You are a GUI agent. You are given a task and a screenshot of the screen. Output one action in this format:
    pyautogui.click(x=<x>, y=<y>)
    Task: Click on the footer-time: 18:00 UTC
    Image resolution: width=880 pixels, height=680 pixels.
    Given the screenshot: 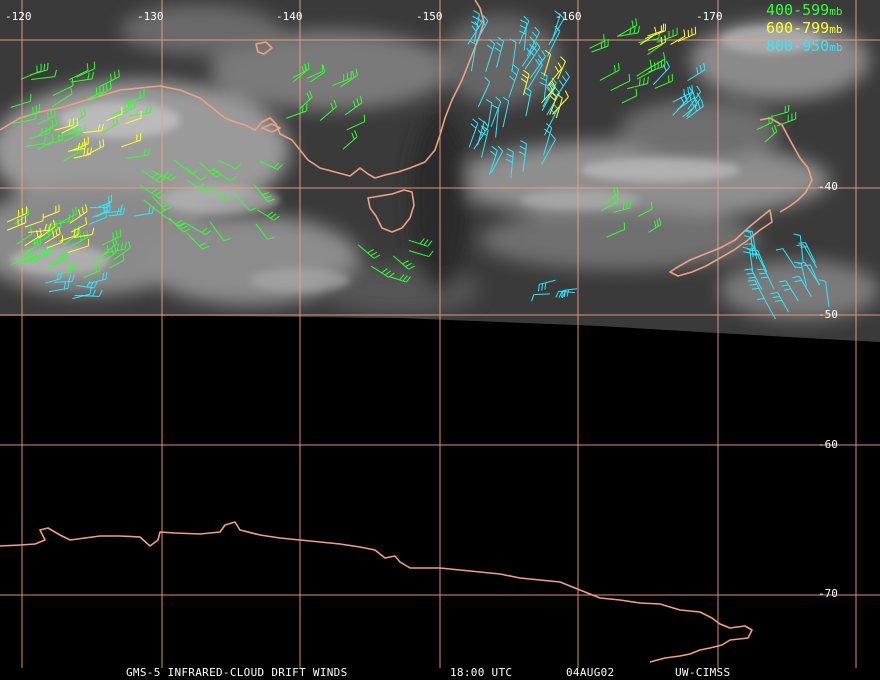 What is the action you would take?
    pyautogui.click(x=481, y=672)
    